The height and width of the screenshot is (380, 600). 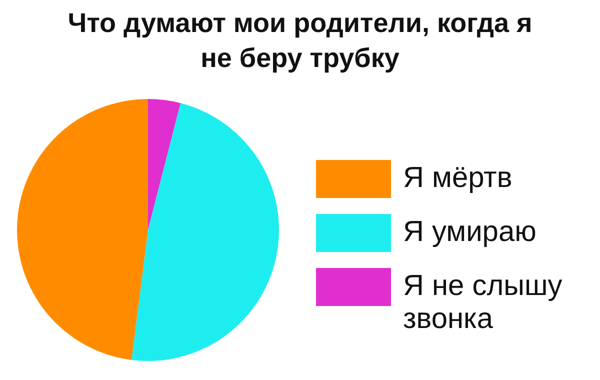 What do you see at coordinates (300, 41) in the screenshot?
I see `chart-title: Что думают мои родители, когда я не беру трубку` at bounding box center [300, 41].